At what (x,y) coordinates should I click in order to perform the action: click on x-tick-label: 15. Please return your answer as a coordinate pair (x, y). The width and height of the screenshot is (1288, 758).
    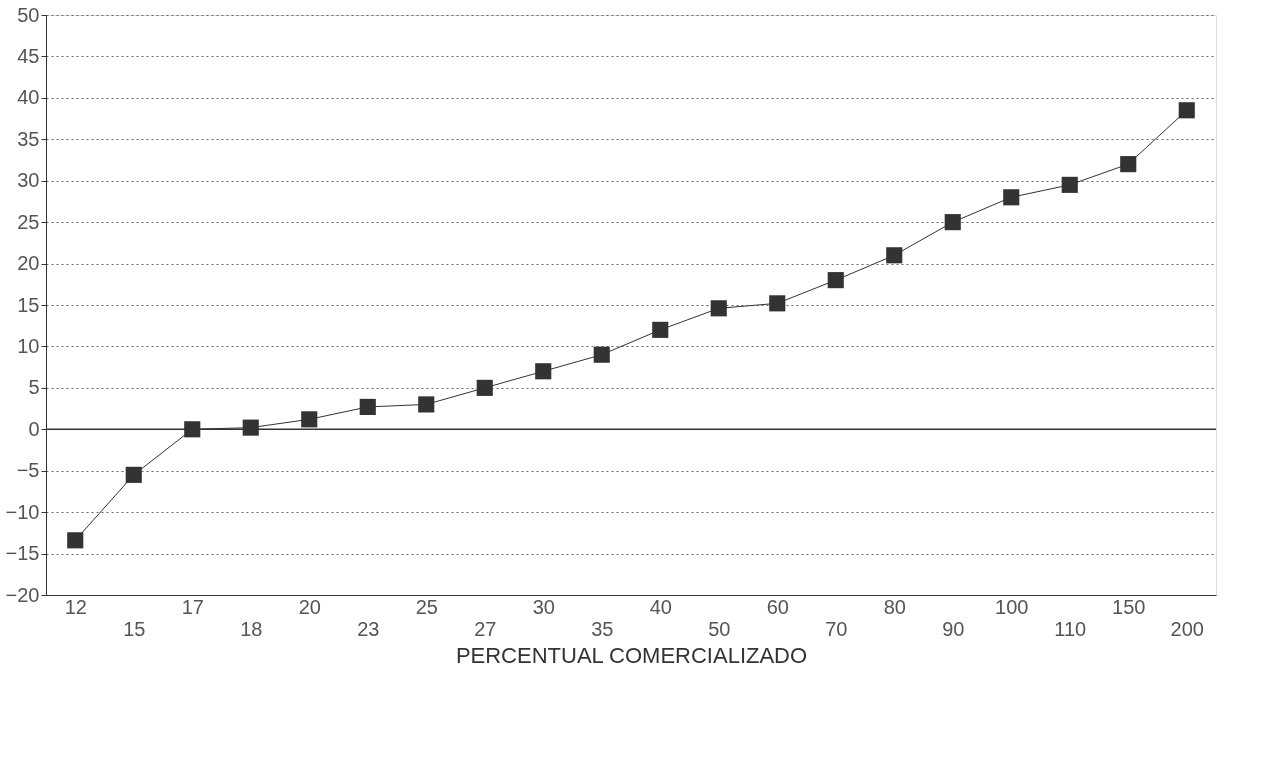
    Looking at the image, I should click on (134, 628).